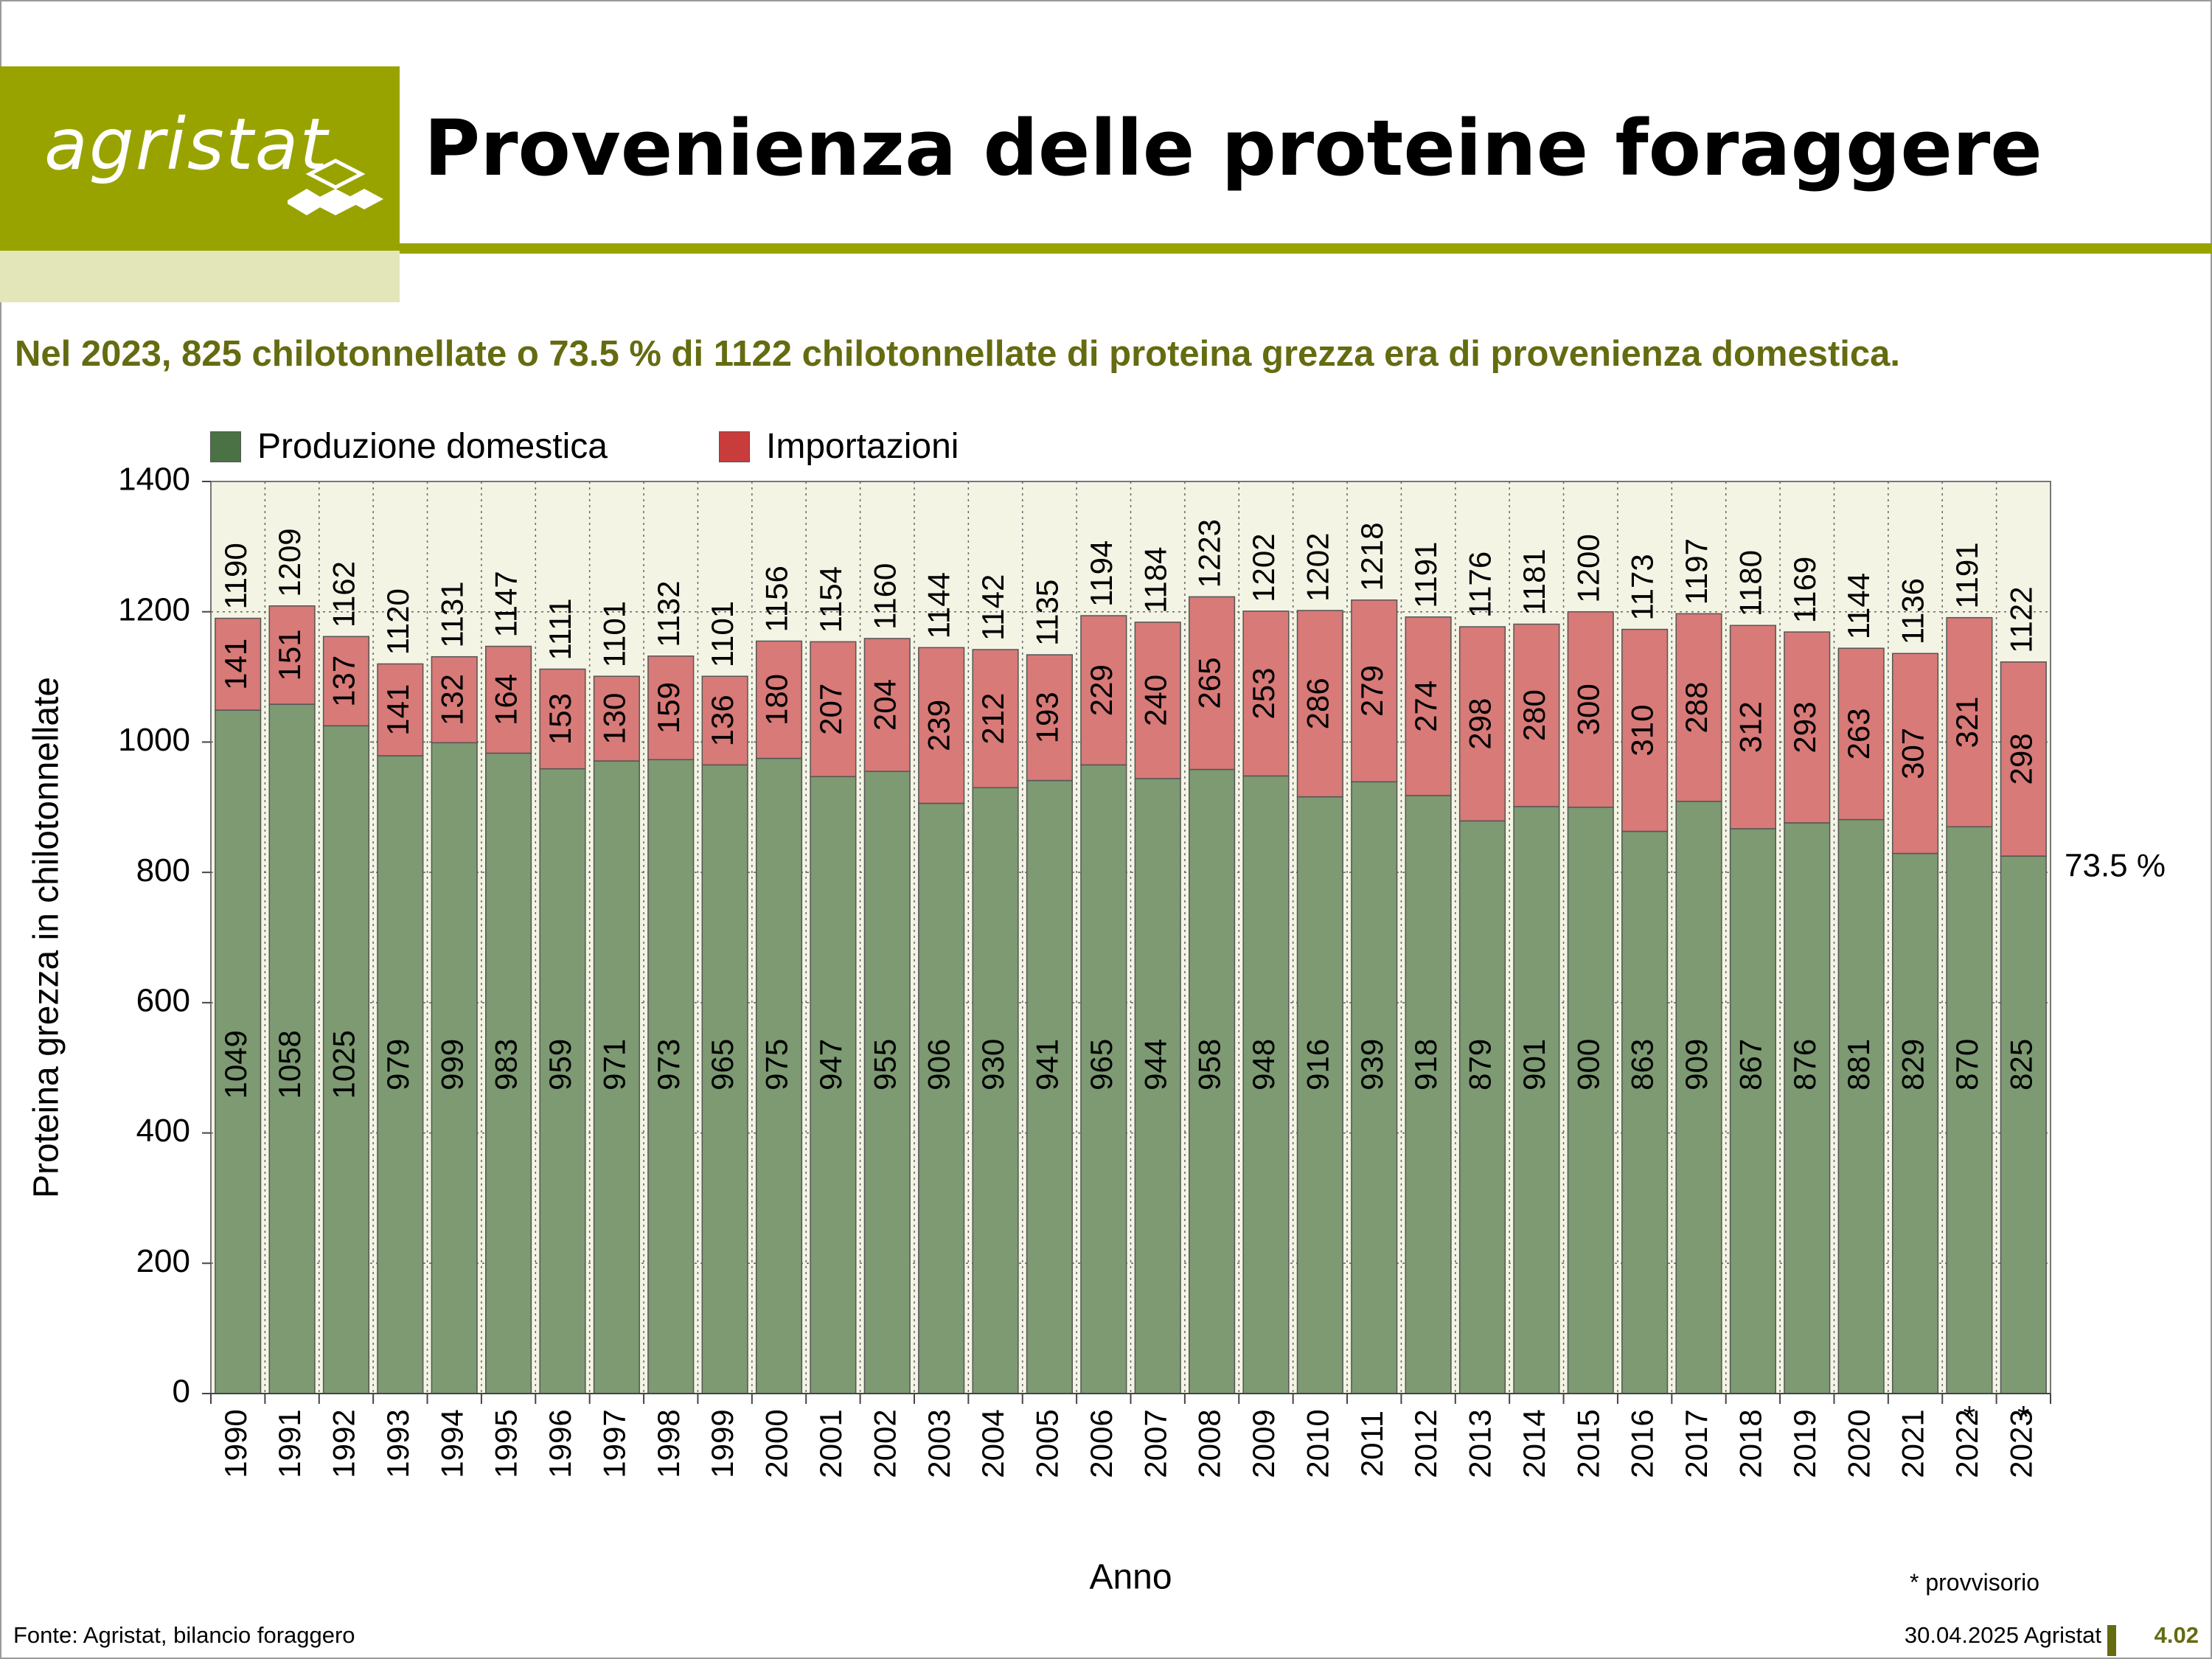 The height and width of the screenshot is (1659, 2212). Describe the element at coordinates (1804, 1443) in the screenshot. I see `x-tick-label: 2019` at that location.